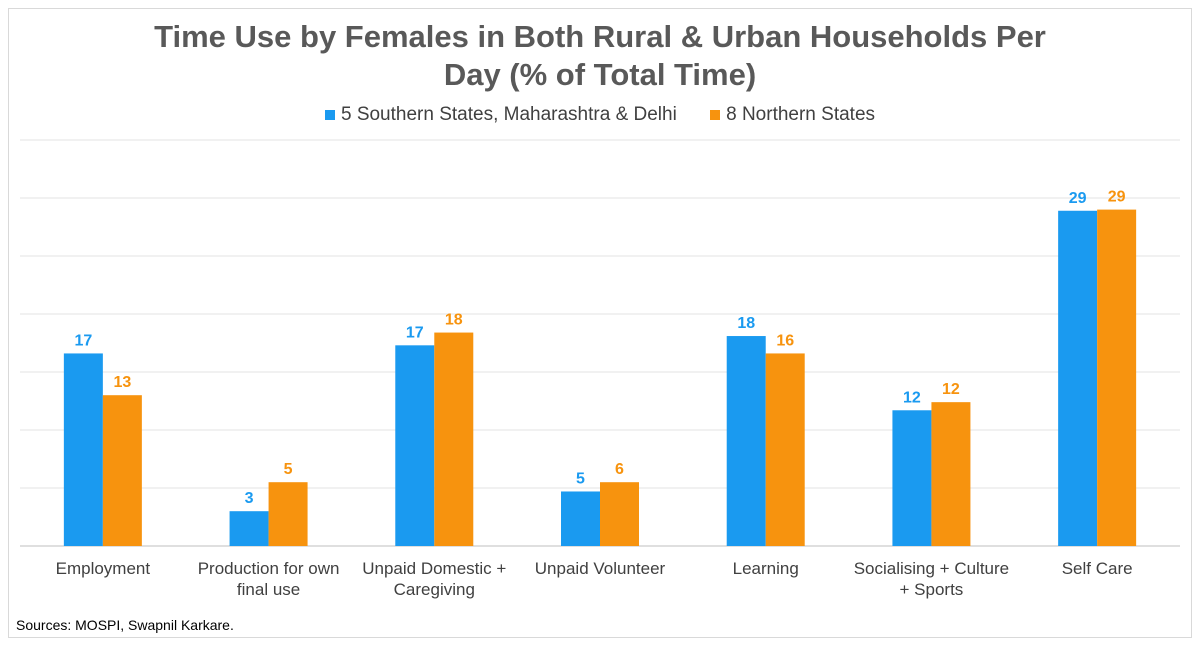 This screenshot has height=646, width=1200. I want to click on x-tick-label: Production for own, so click(269, 568).